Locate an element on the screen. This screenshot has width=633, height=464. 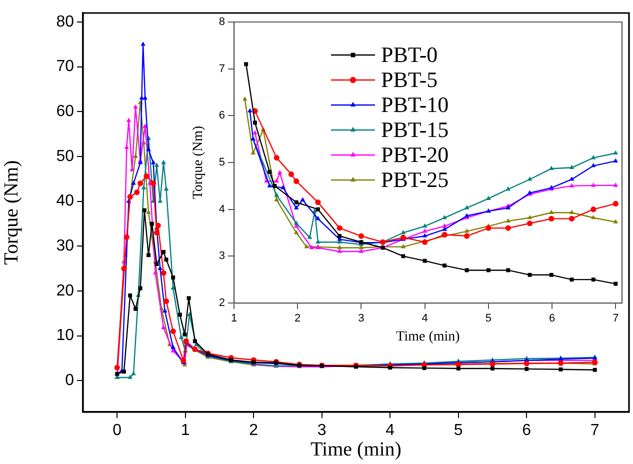
y-tick-label: 50 is located at coordinates (65, 156).